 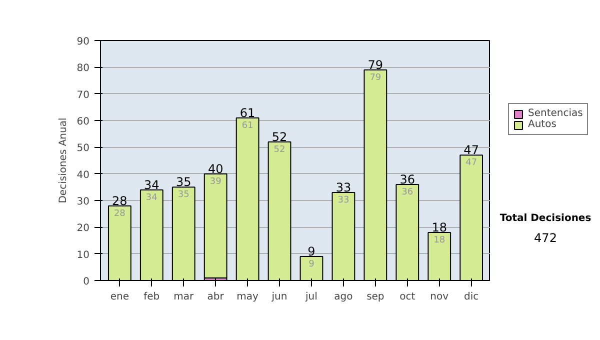 I want to click on y-tick-label: 30, so click(x=83, y=202).